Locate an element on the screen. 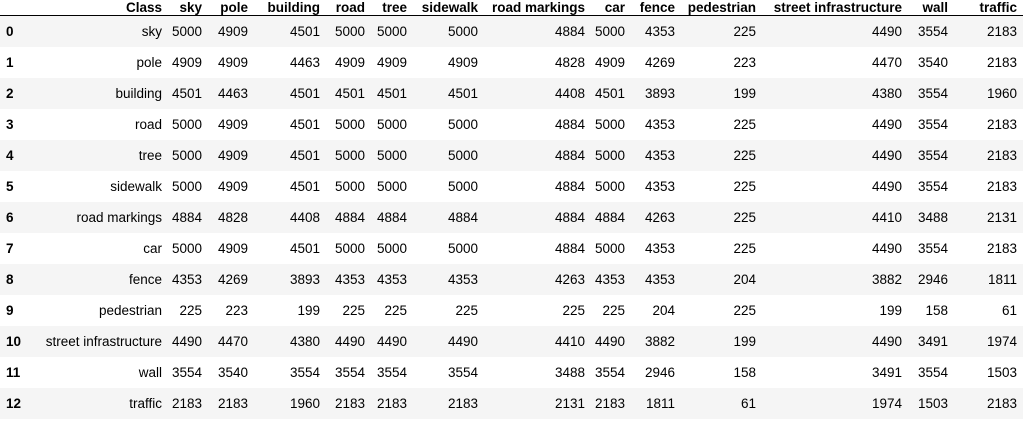 This screenshot has height=425, width=1023. class-name-cell: pedestrian is located at coordinates (130, 310).